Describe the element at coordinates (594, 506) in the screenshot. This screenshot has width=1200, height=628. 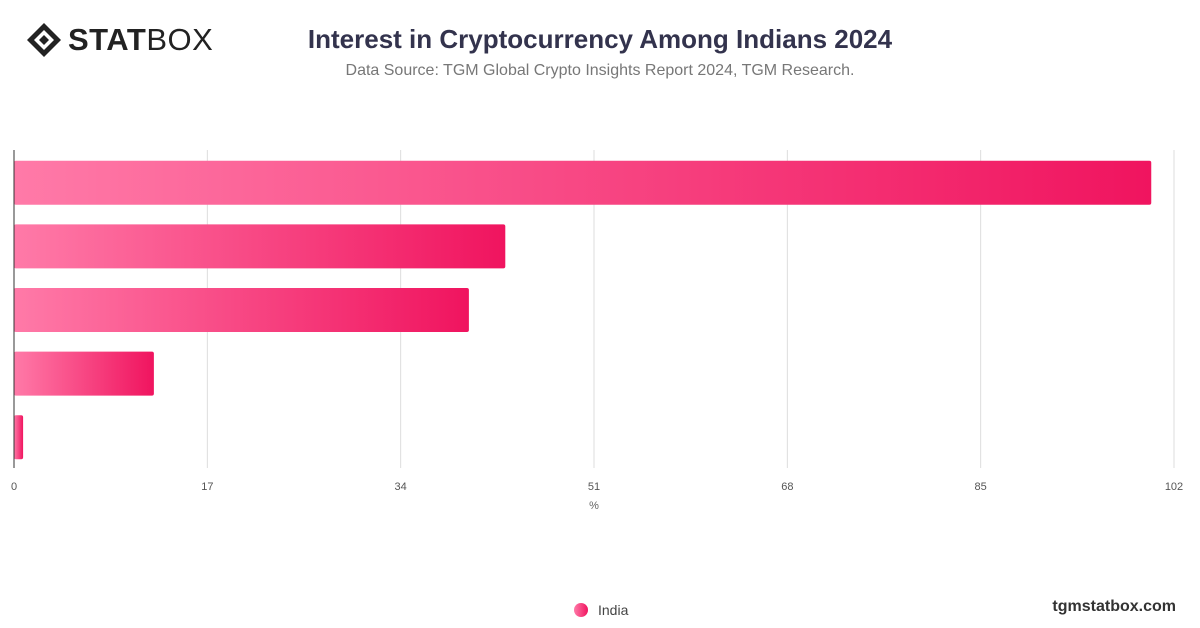
I see `x-axis-label: %` at that location.